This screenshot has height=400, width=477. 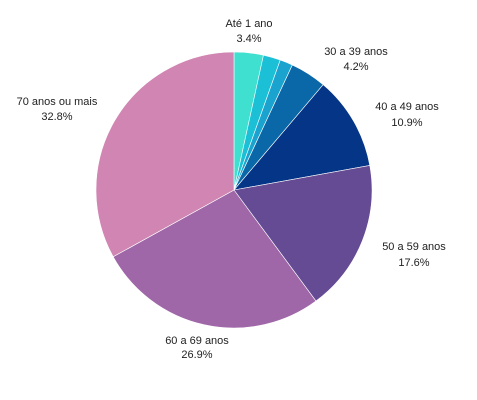 What do you see at coordinates (355, 67) in the screenshot?
I see `value-30-39-anos: 4.2%` at bounding box center [355, 67].